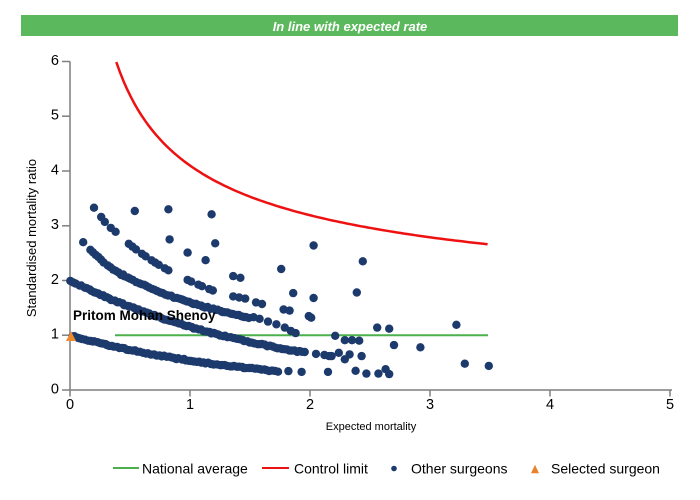 This screenshot has height=500, width=700. I want to click on svg-text: Pritom Mohan Shenoy, so click(144, 315).